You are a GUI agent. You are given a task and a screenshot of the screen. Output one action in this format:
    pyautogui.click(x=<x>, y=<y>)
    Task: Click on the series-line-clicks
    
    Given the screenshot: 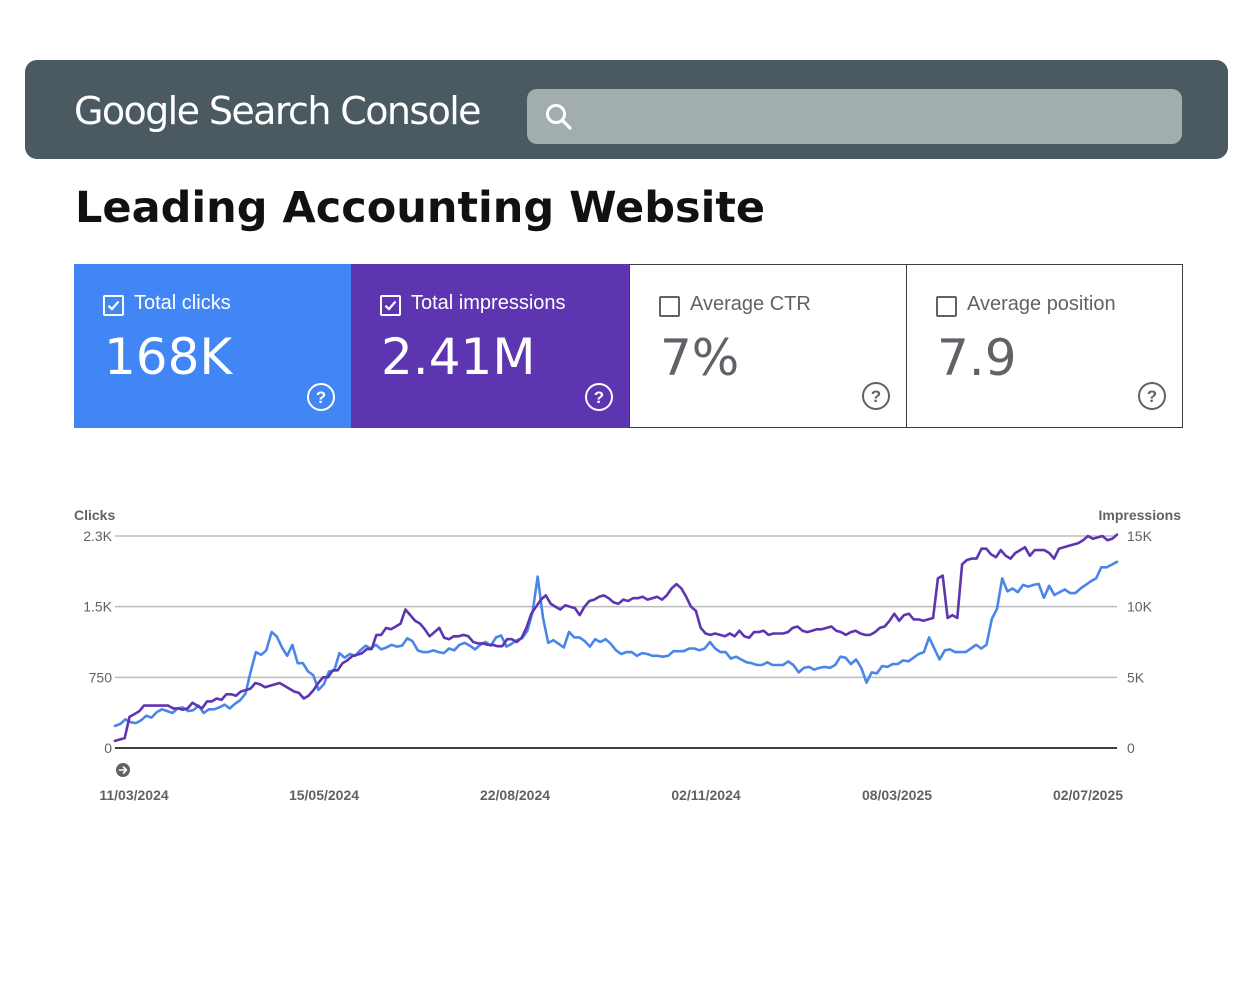 What is the action you would take?
    pyautogui.click(x=616, y=644)
    